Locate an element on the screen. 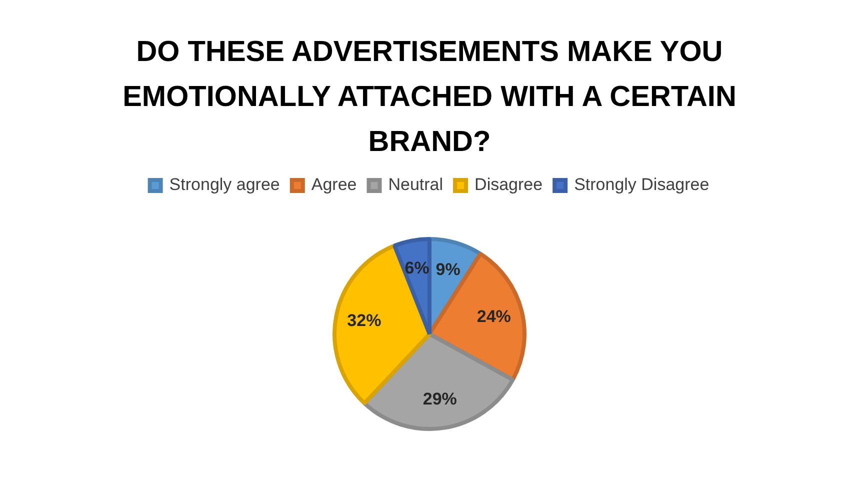 This screenshot has height=484, width=859. data-label: 6% is located at coordinates (417, 268).